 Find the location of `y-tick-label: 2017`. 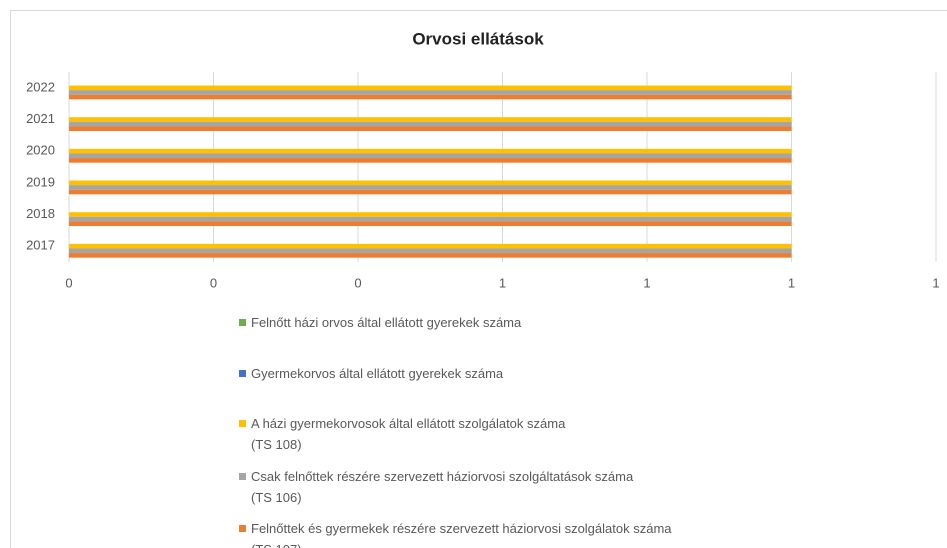

y-tick-label: 2017 is located at coordinates (40, 245).